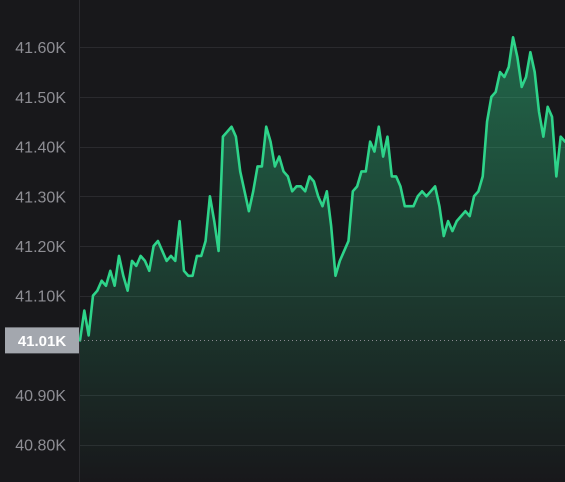 This screenshot has height=482, width=565. Describe the element at coordinates (40, 48) in the screenshot. I see `y-tick-label: 41.60K` at that location.